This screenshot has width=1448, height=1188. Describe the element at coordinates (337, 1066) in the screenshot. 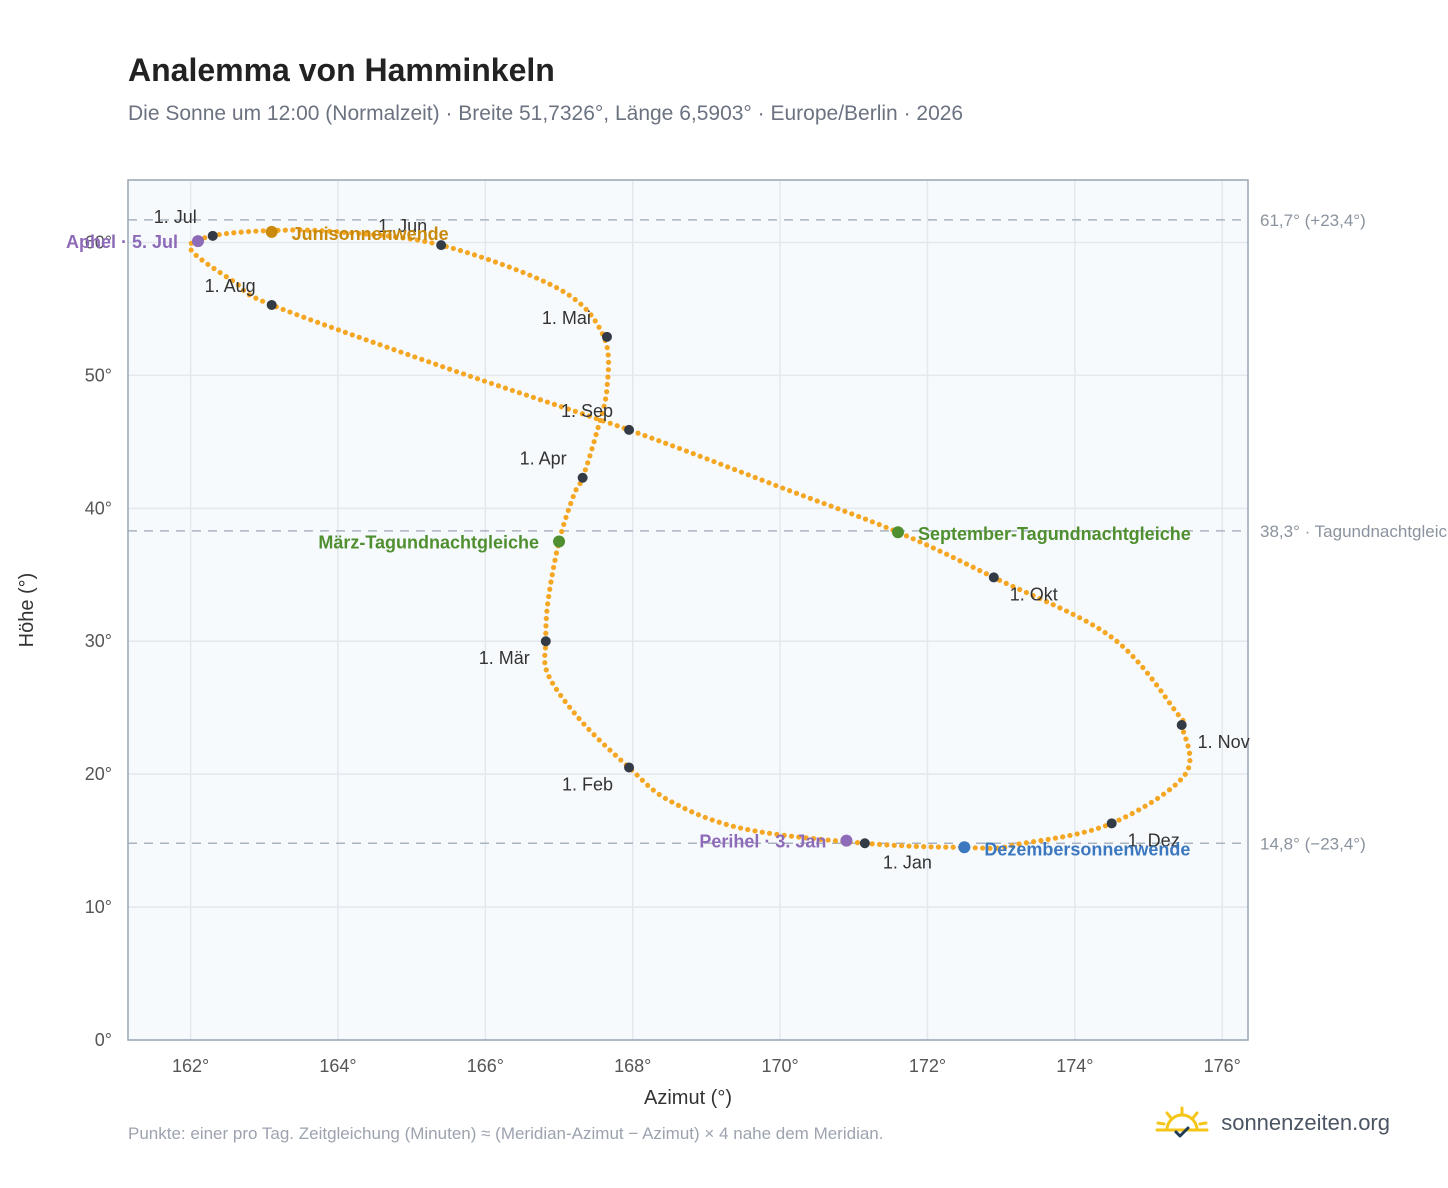

I see `x-tick-label: 164°` at that location.